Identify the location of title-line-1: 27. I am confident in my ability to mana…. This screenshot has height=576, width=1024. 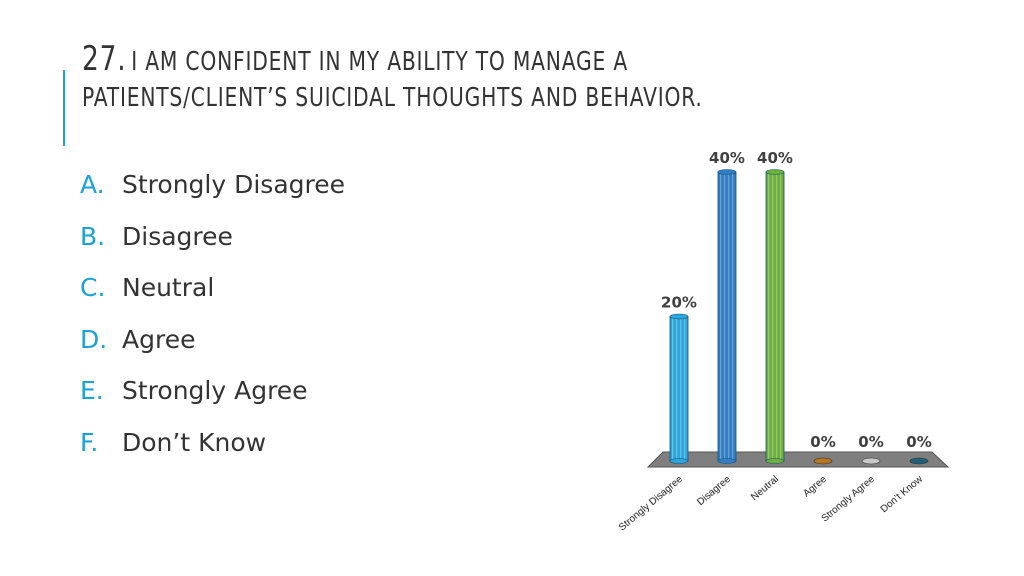
(433, 60).